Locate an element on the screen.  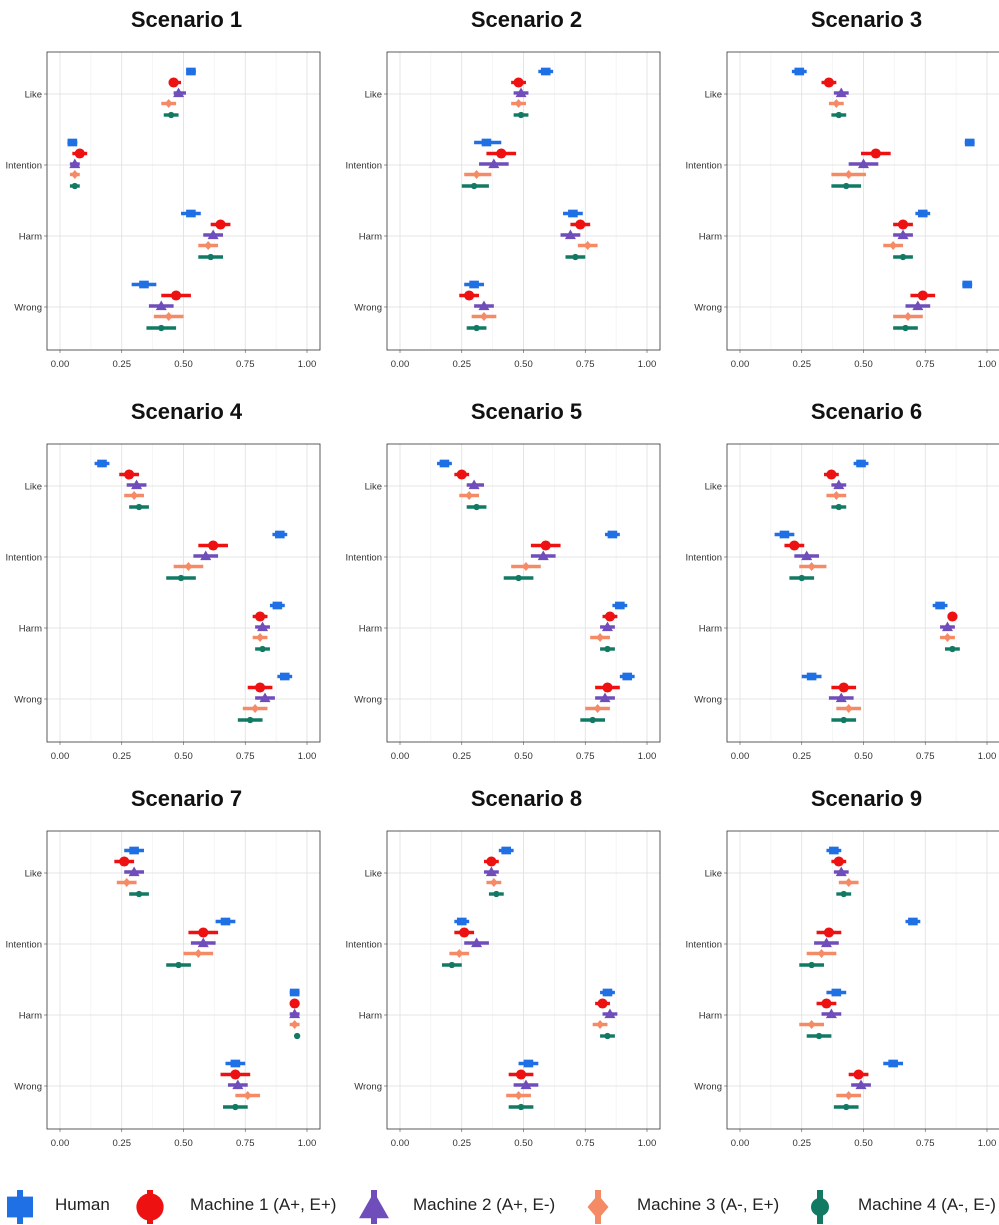
panel-title: Scenario 3 is located at coordinates (866, 19).